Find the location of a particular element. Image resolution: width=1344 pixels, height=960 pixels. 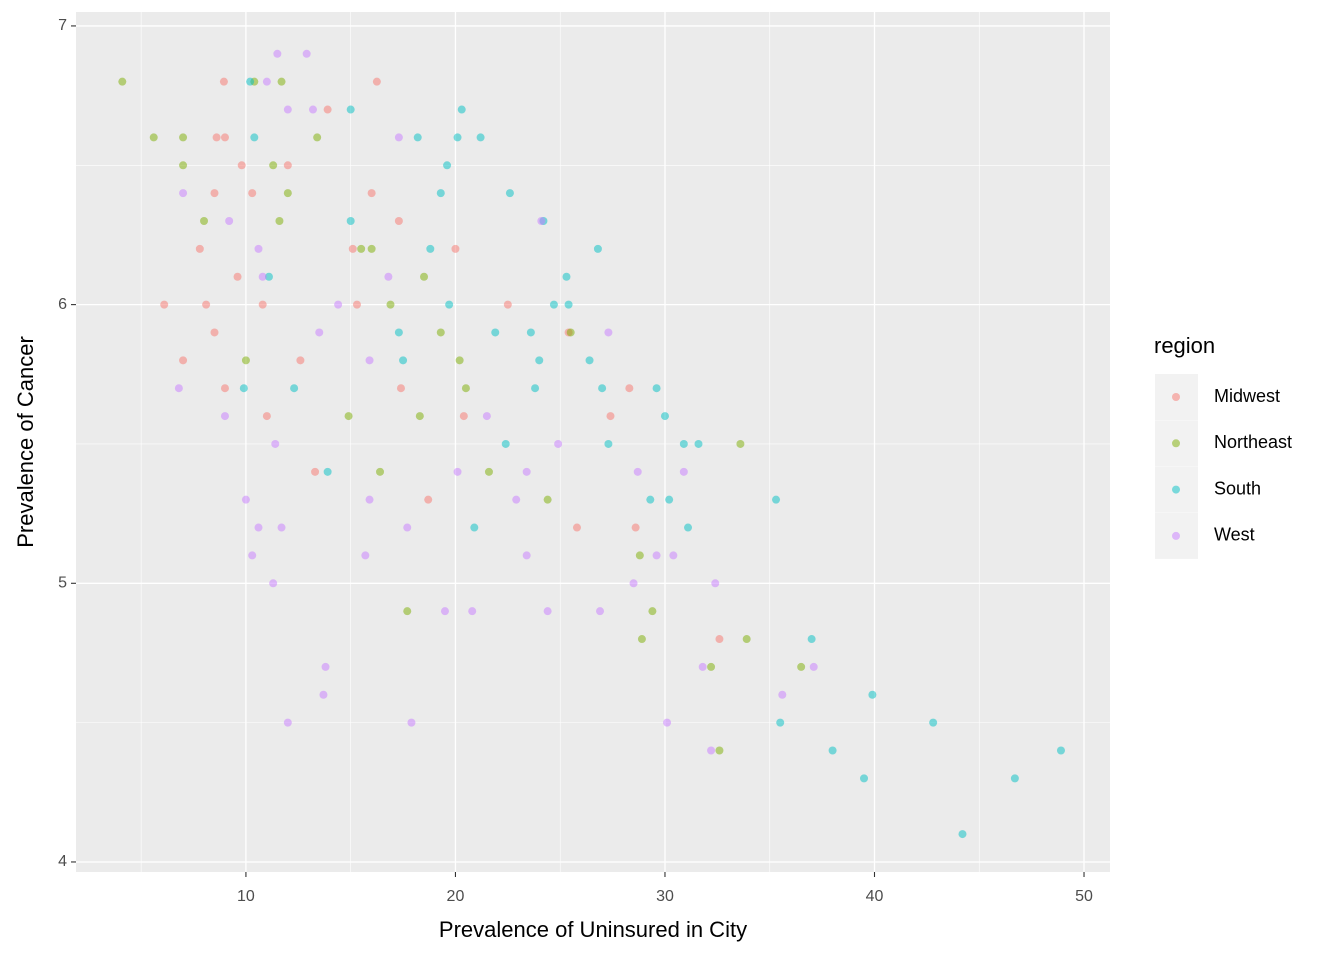

legend-label: South is located at coordinates (1237, 488).